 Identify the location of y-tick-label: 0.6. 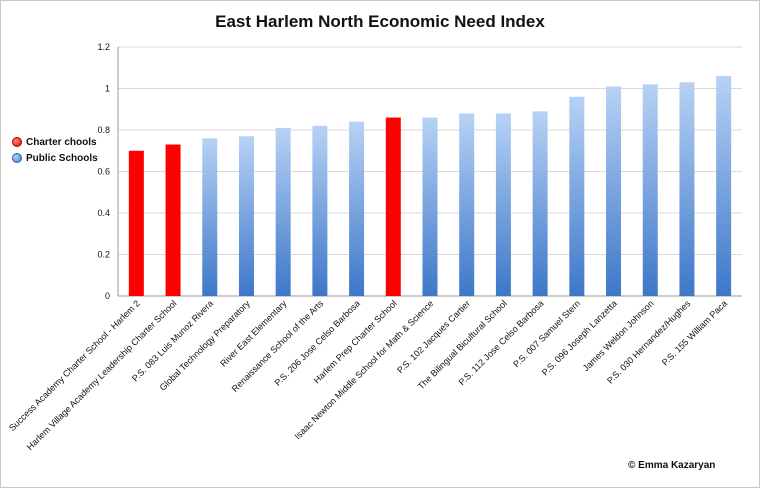
(103, 172).